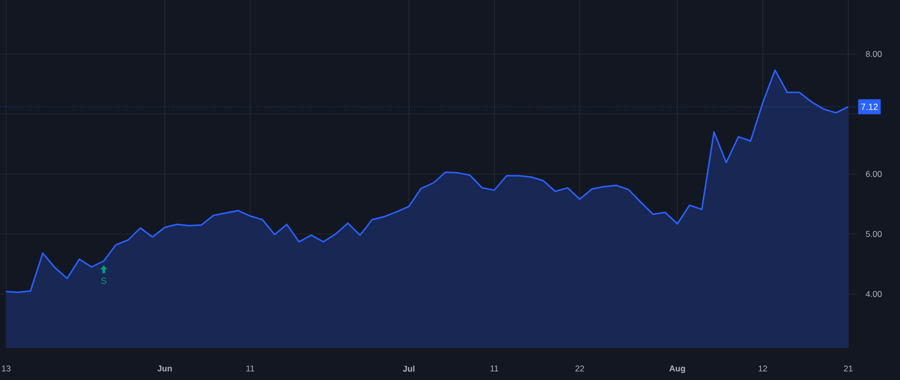 Image resolution: width=900 pixels, height=380 pixels. What do you see at coordinates (874, 234) in the screenshot?
I see `y-tick-label: 5.00` at bounding box center [874, 234].